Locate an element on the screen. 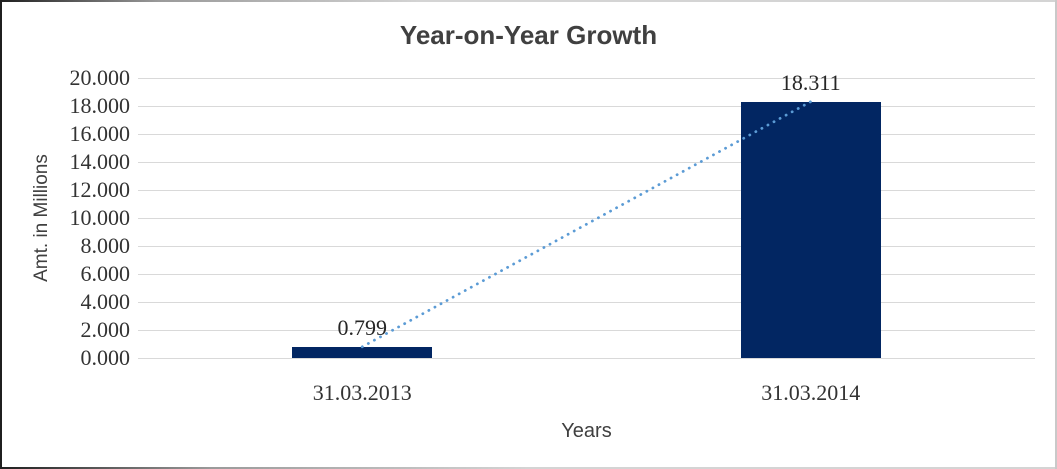  y-tick-label: 20.000 is located at coordinates (100, 77).